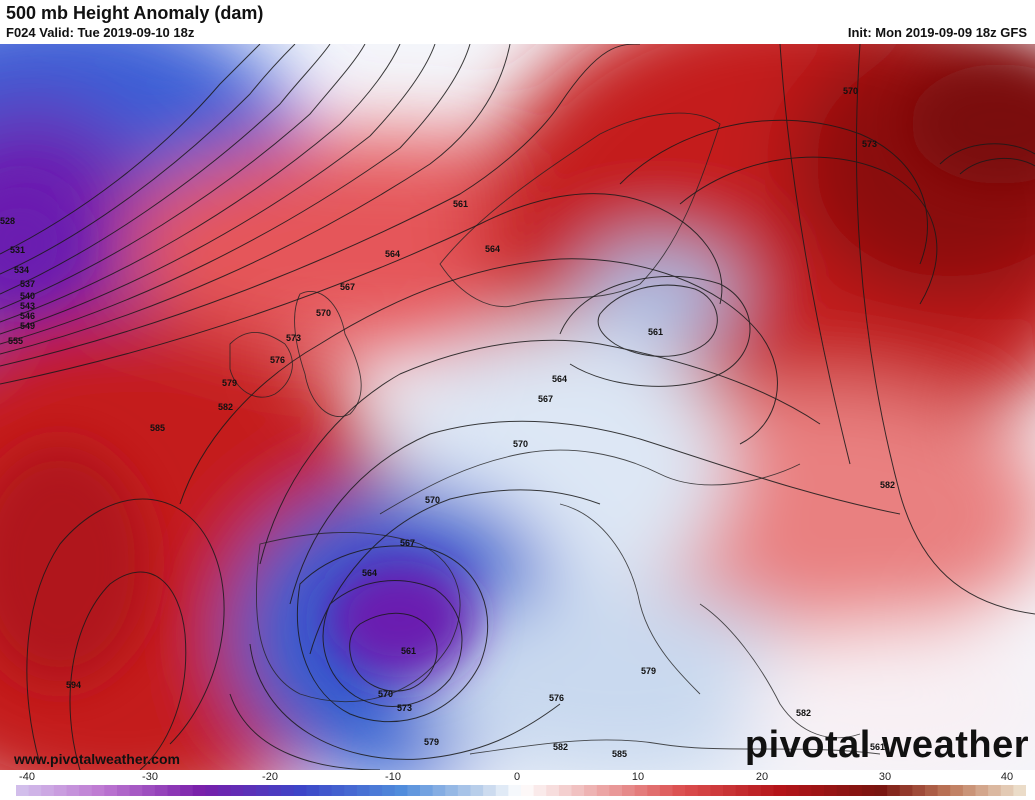 The height and width of the screenshot is (800, 1035). Describe the element at coordinates (972, 124) in the screenshot. I see `ne-ridge-inner` at that location.